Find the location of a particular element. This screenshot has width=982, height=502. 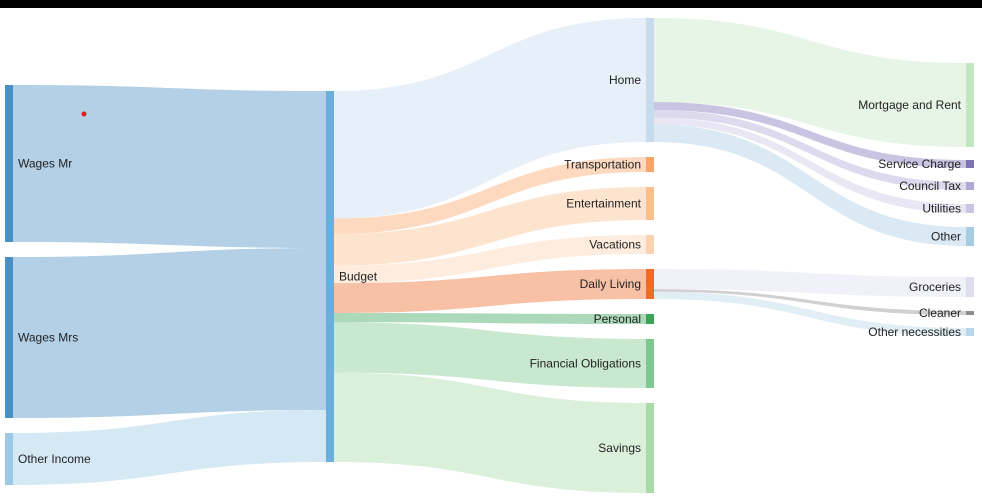

link-home-to-utilities is located at coordinates (810, 165).